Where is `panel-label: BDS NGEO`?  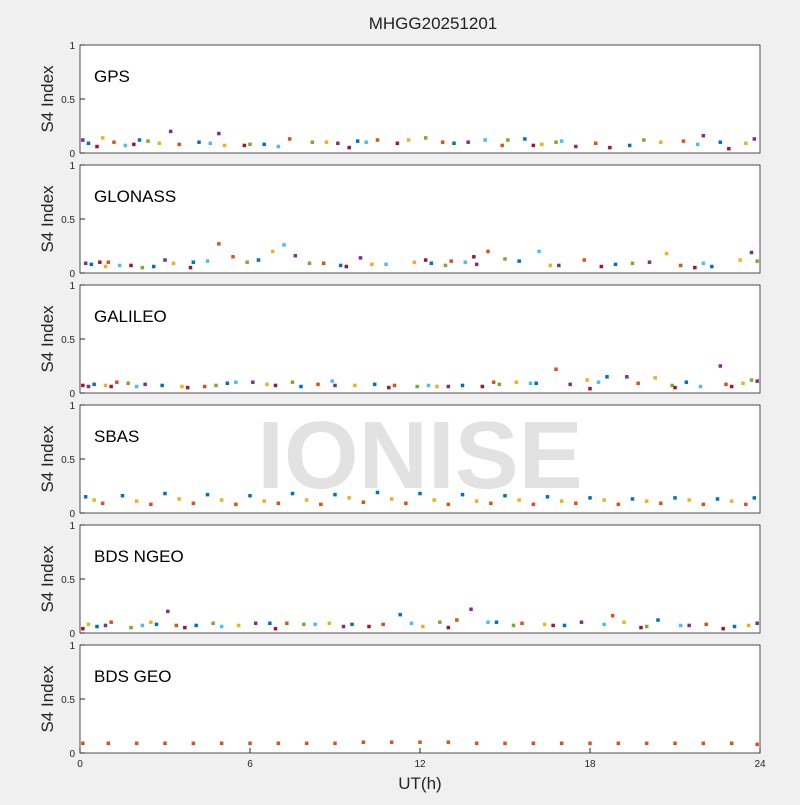 panel-label: BDS NGEO is located at coordinates (139, 556).